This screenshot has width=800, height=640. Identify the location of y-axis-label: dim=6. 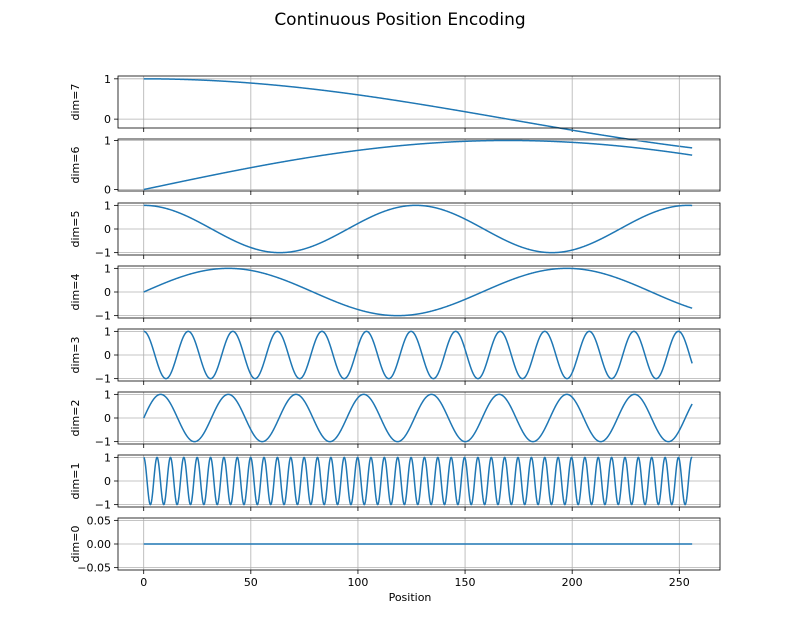
(75, 165).